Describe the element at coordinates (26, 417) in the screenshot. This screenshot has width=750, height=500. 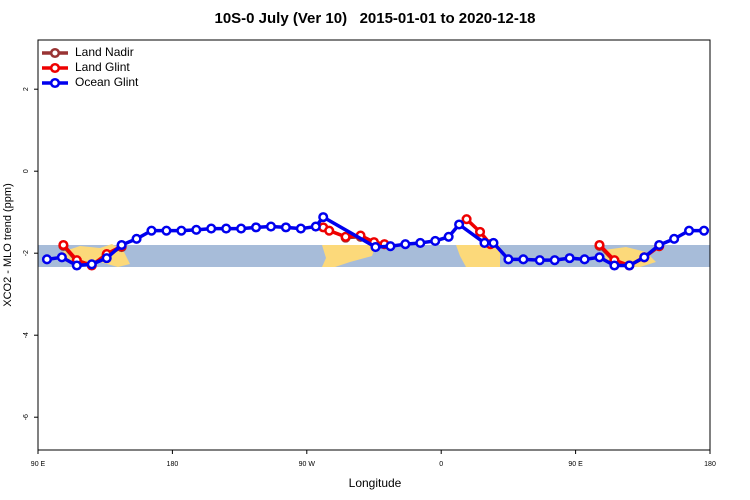
I see `y-tick-label: -6` at that location.